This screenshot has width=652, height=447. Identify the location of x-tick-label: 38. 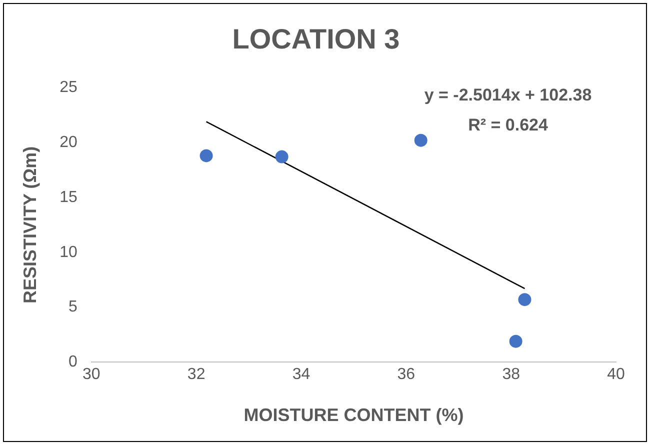
(511, 375).